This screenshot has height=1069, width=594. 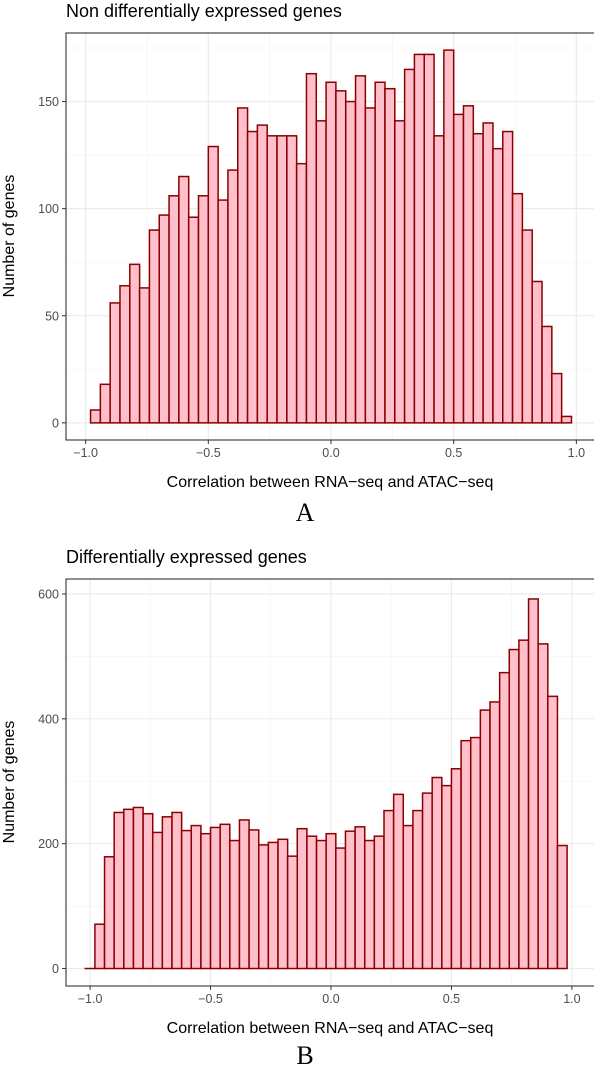 I want to click on chart-a-y-tick-label: 150, so click(x=48, y=102).